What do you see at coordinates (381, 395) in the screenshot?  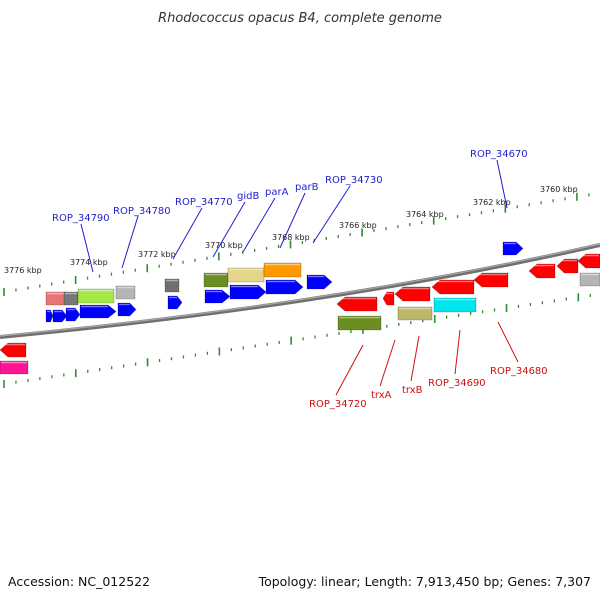 I see `gene-label: trxA` at bounding box center [381, 395].